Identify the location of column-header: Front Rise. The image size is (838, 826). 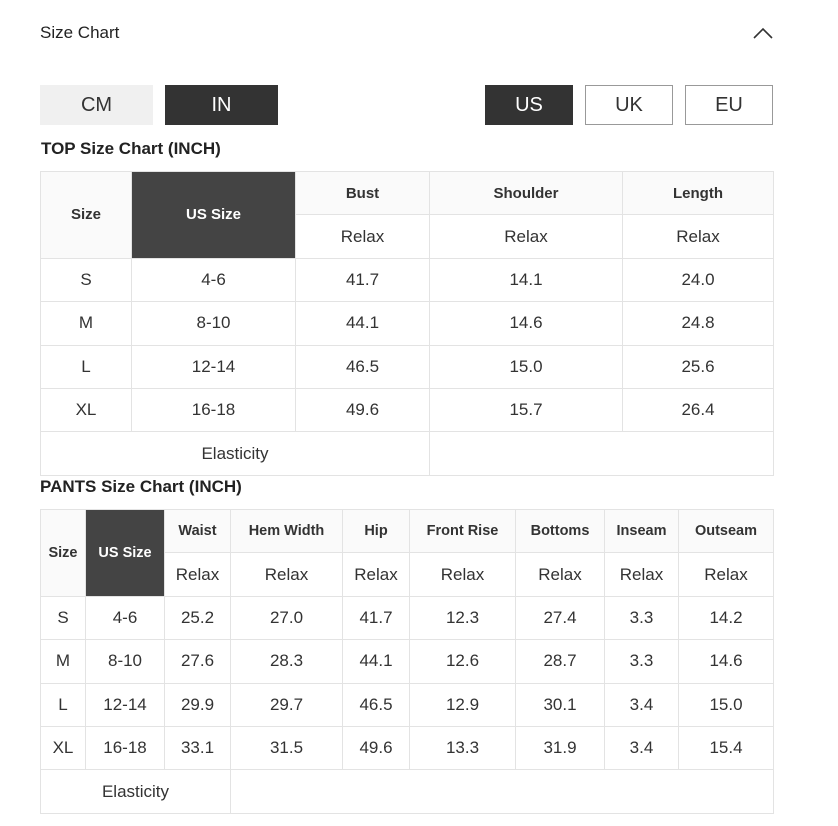
(462, 531).